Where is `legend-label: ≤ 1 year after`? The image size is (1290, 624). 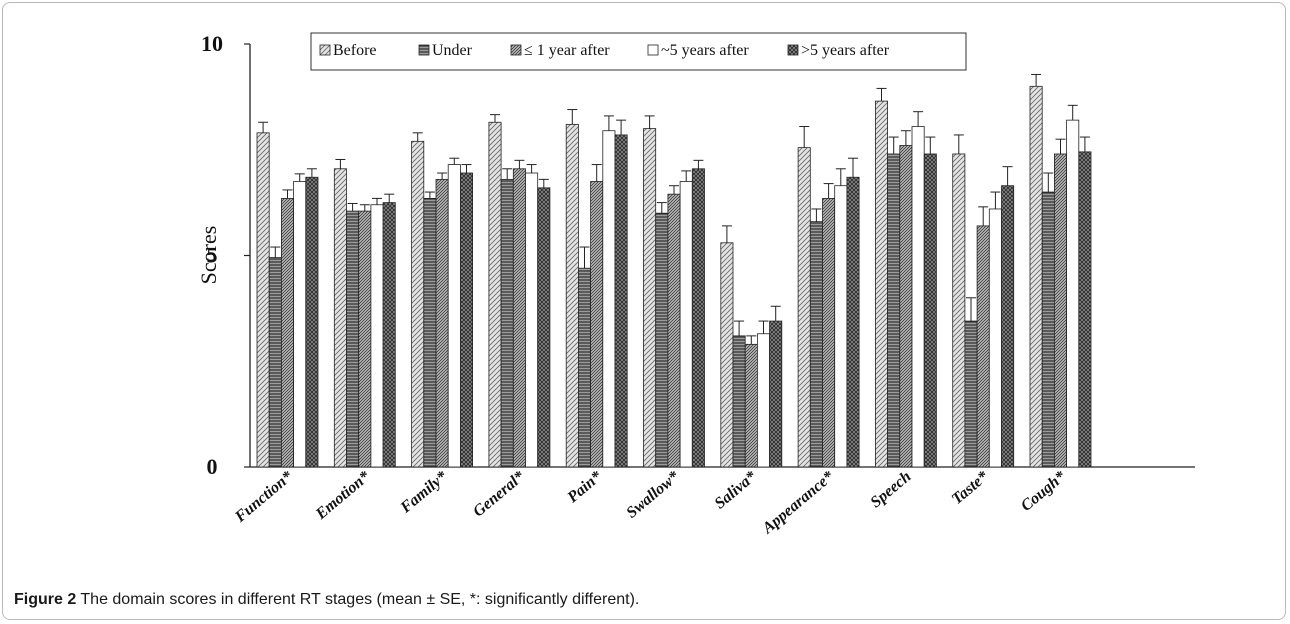 legend-label: ≤ 1 year after is located at coordinates (567, 50).